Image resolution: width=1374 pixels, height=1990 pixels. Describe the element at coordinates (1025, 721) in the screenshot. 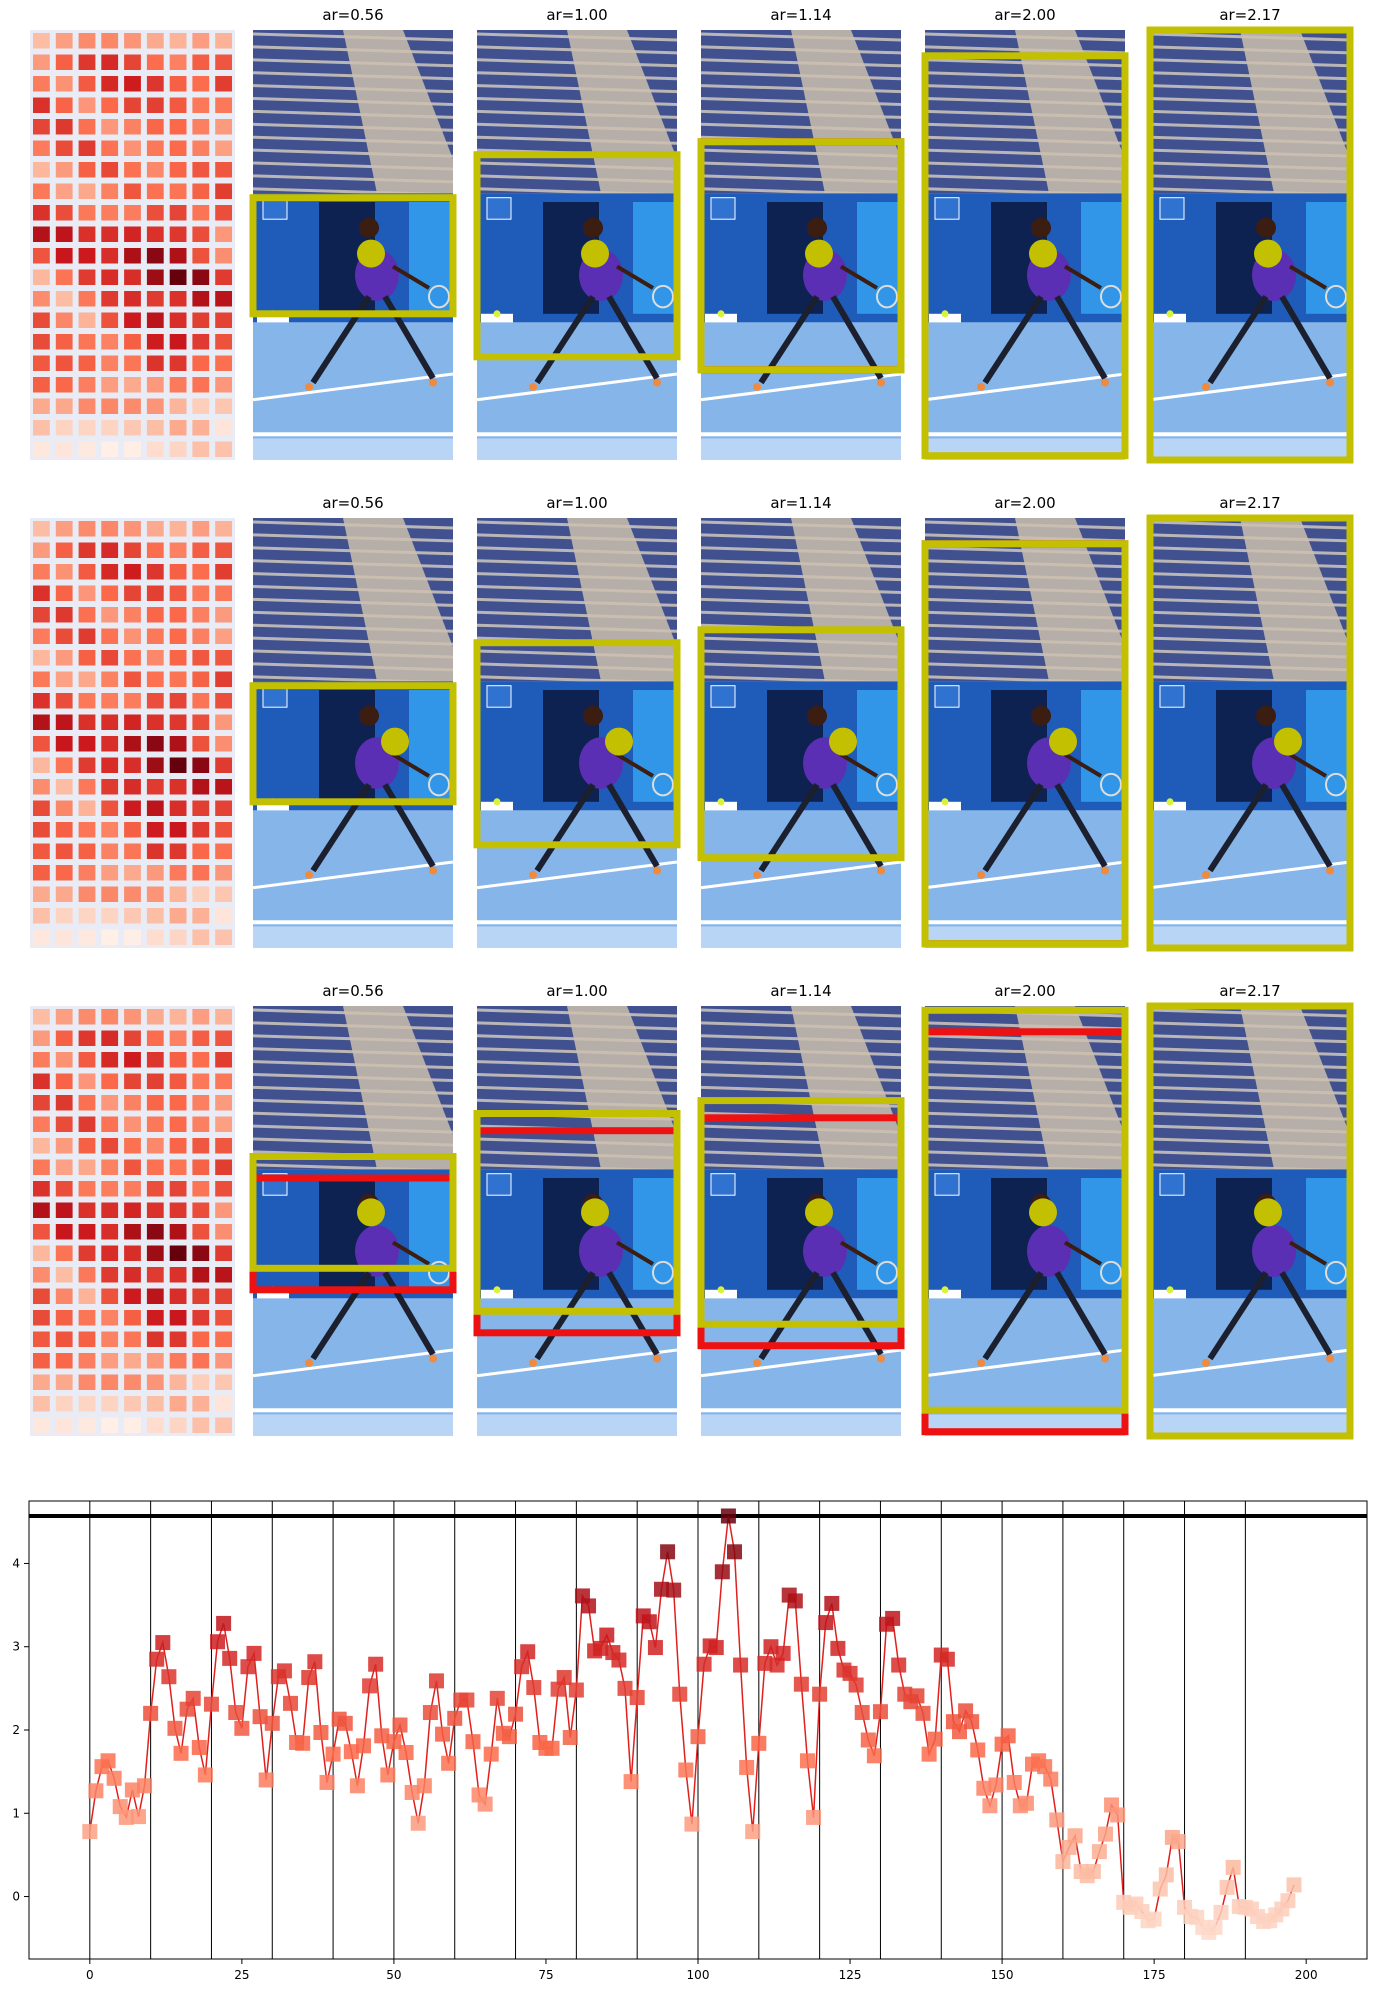

I see `crop-panel: ar=2.00` at that location.